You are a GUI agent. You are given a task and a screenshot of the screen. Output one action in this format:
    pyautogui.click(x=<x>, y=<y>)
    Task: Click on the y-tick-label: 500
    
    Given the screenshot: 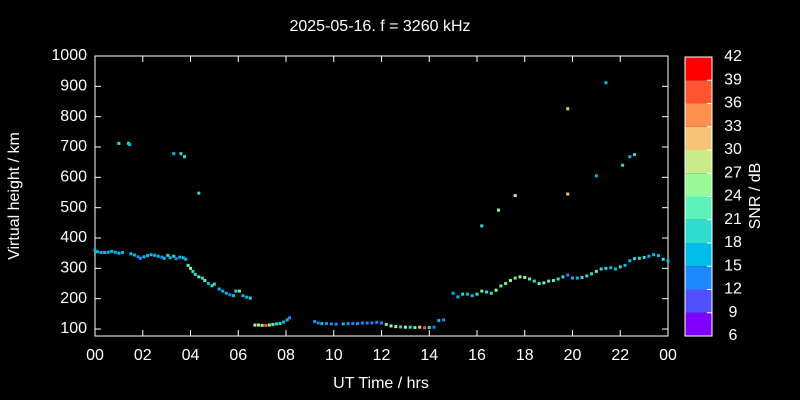 What is the action you would take?
    pyautogui.click(x=73, y=207)
    